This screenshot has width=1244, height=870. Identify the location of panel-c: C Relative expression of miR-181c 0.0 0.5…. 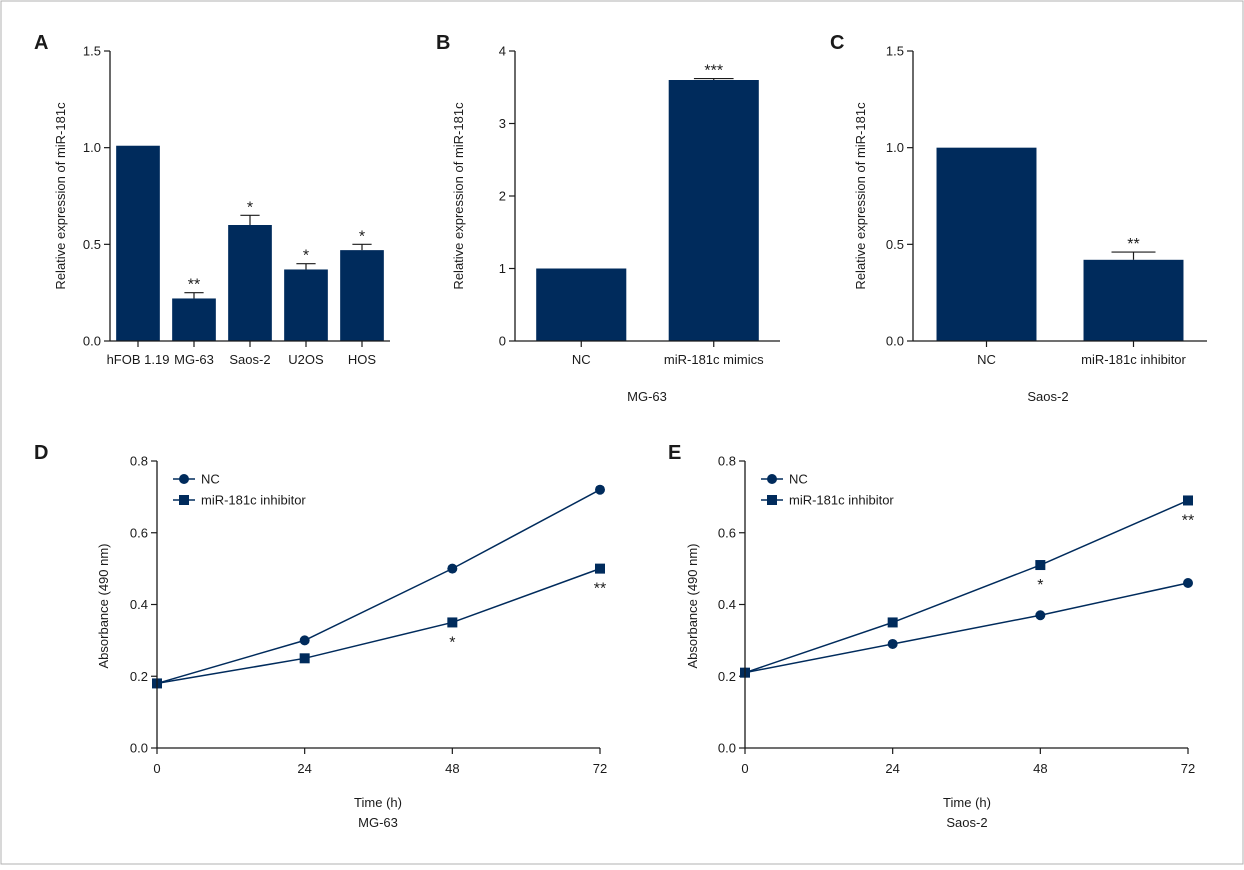
(1018, 218).